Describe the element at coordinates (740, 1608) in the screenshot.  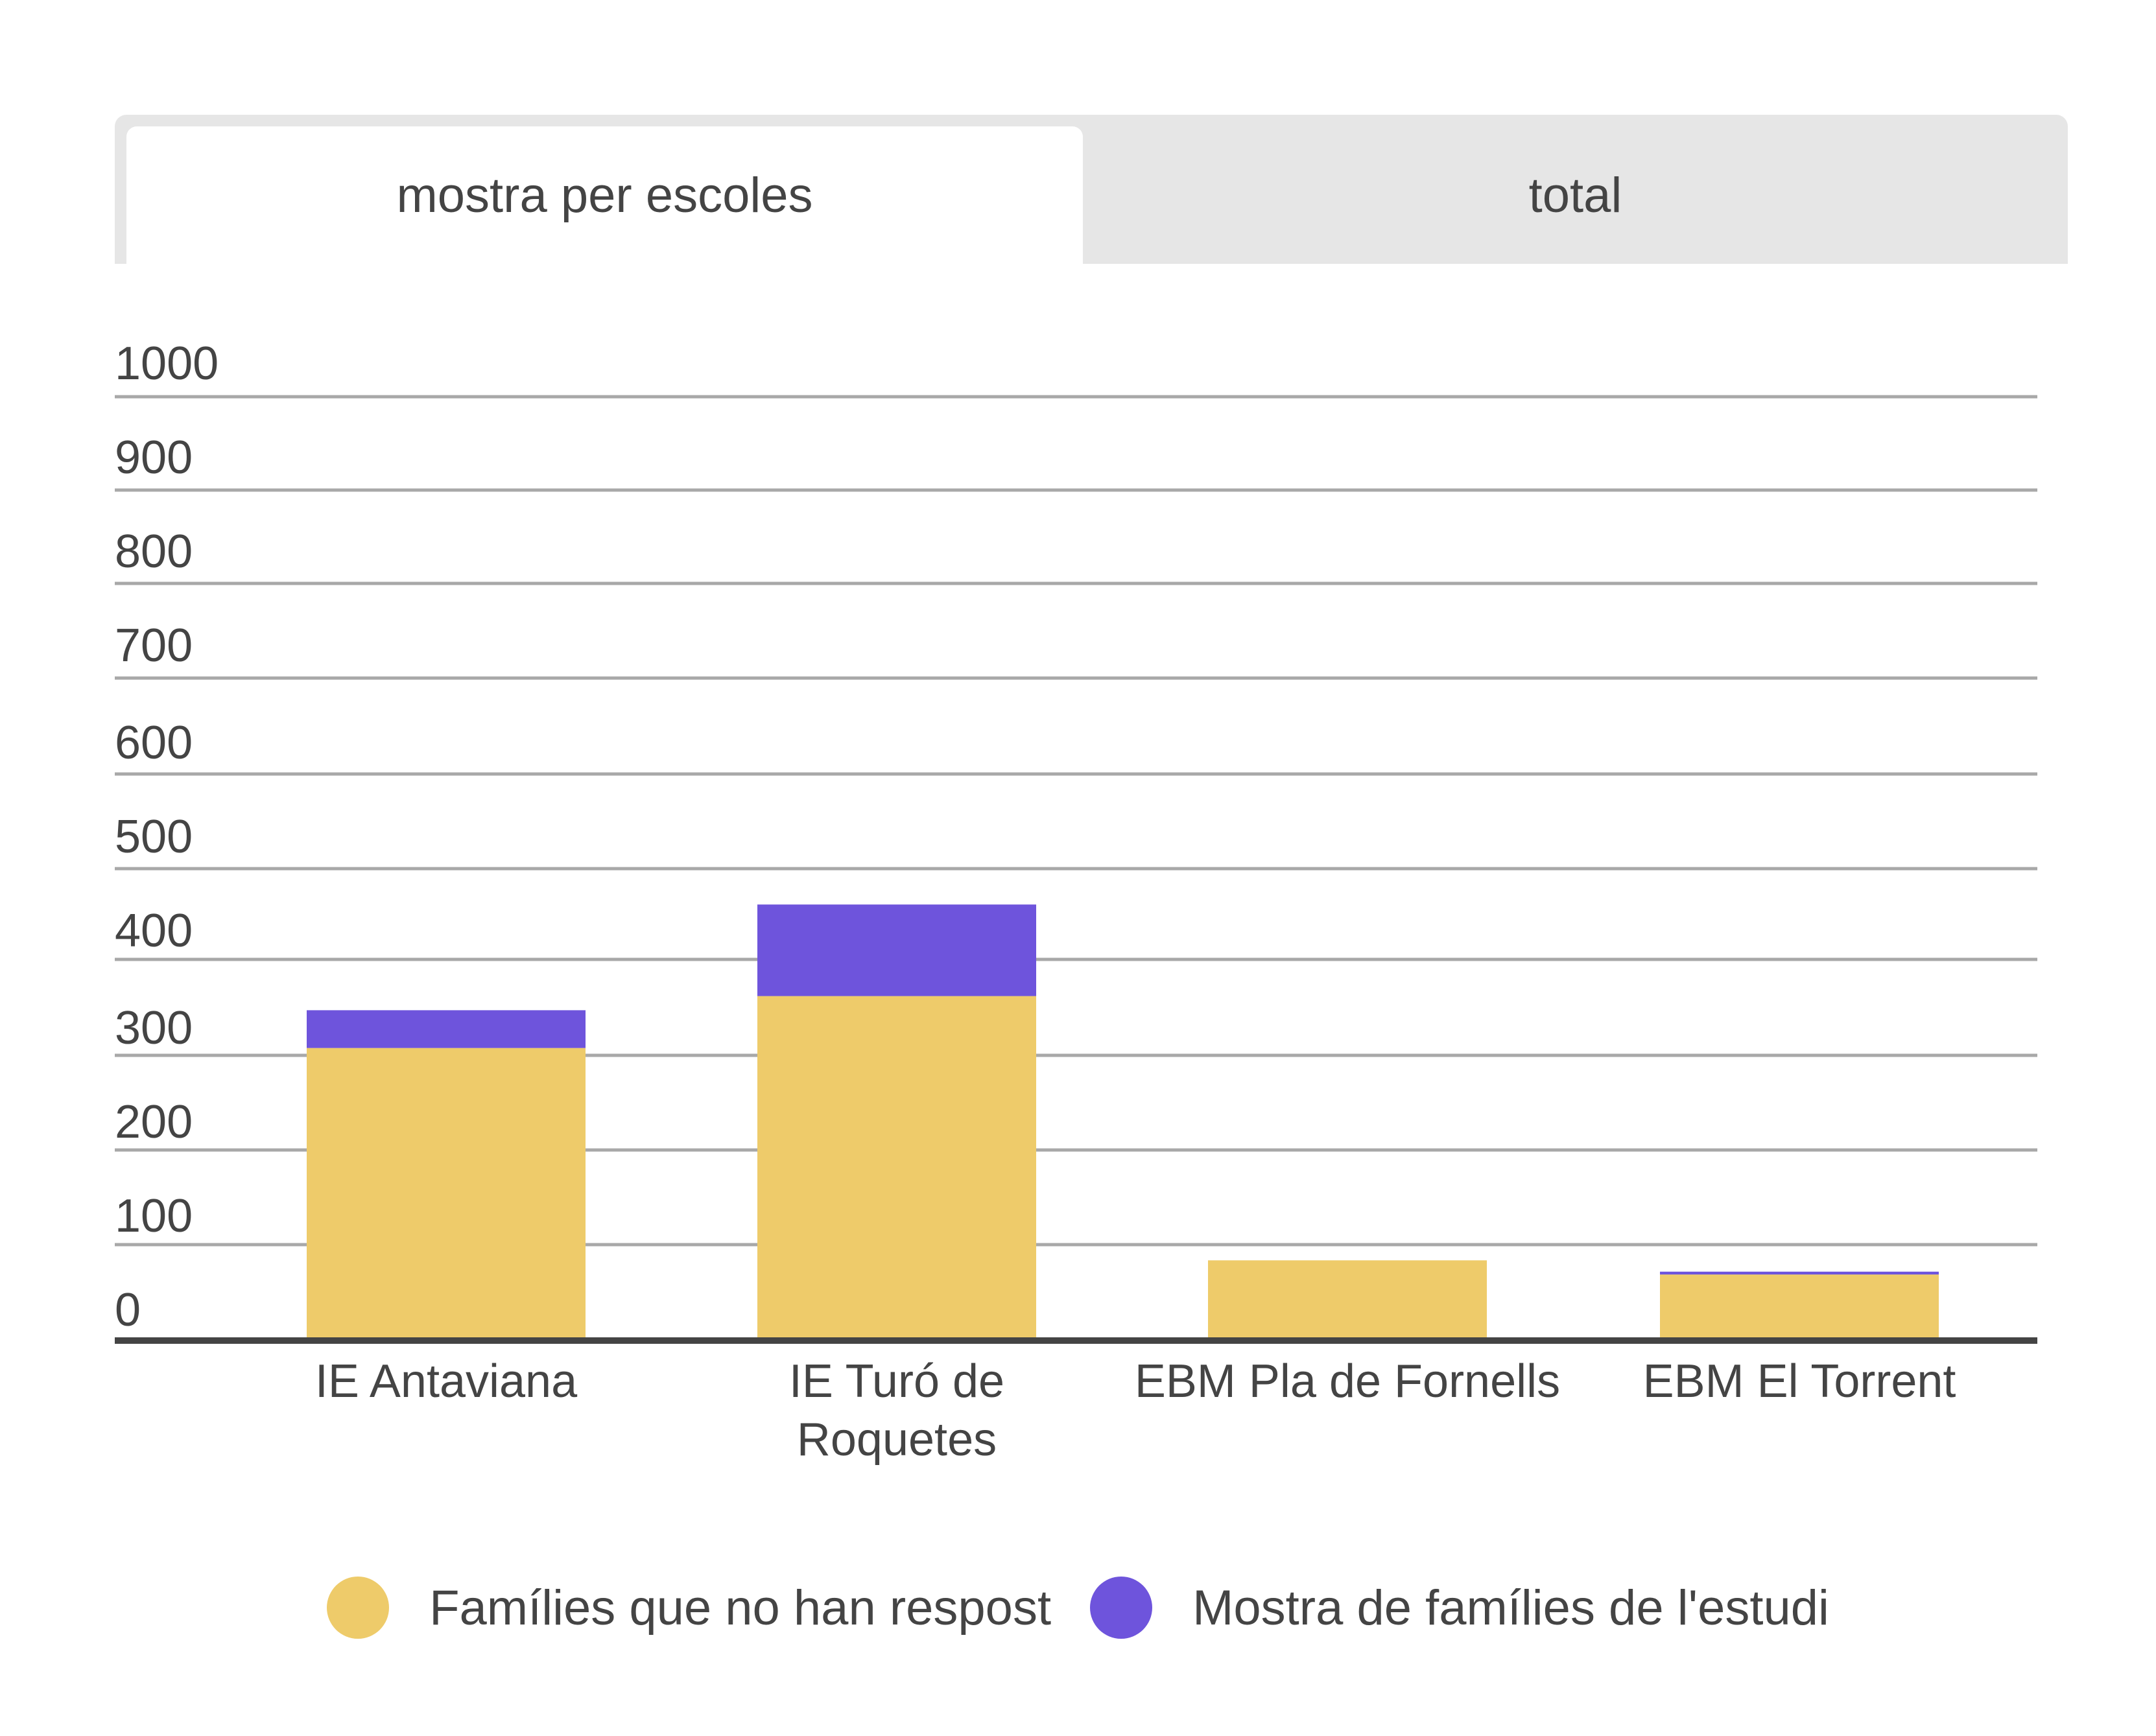
I see `legend-label-no-response: Famílies que no han respost` at that location.